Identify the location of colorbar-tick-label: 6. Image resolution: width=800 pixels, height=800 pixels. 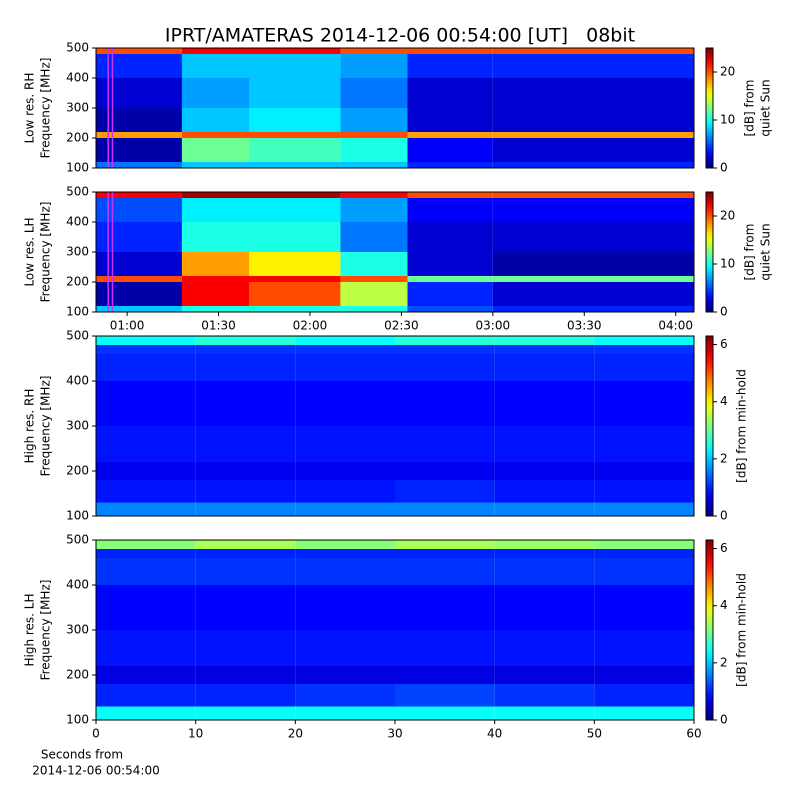
(724, 548).